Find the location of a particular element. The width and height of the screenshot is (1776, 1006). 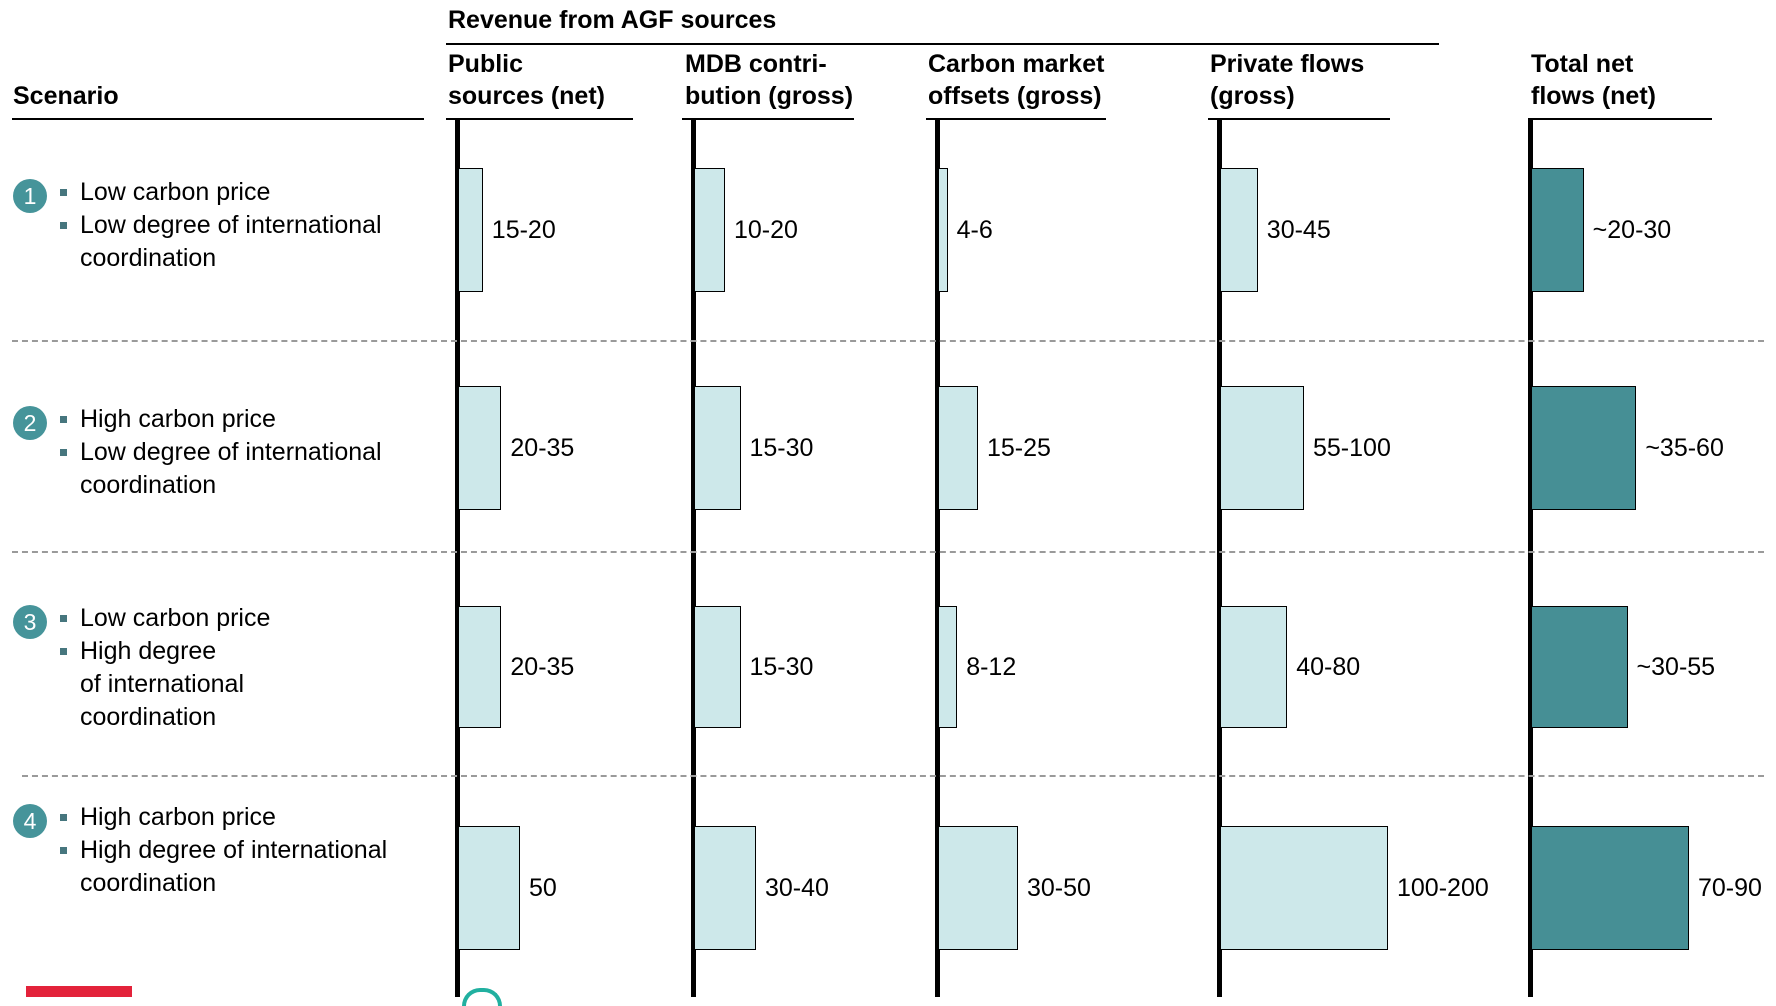

column-header-line1: Private flows is located at coordinates (1287, 64).